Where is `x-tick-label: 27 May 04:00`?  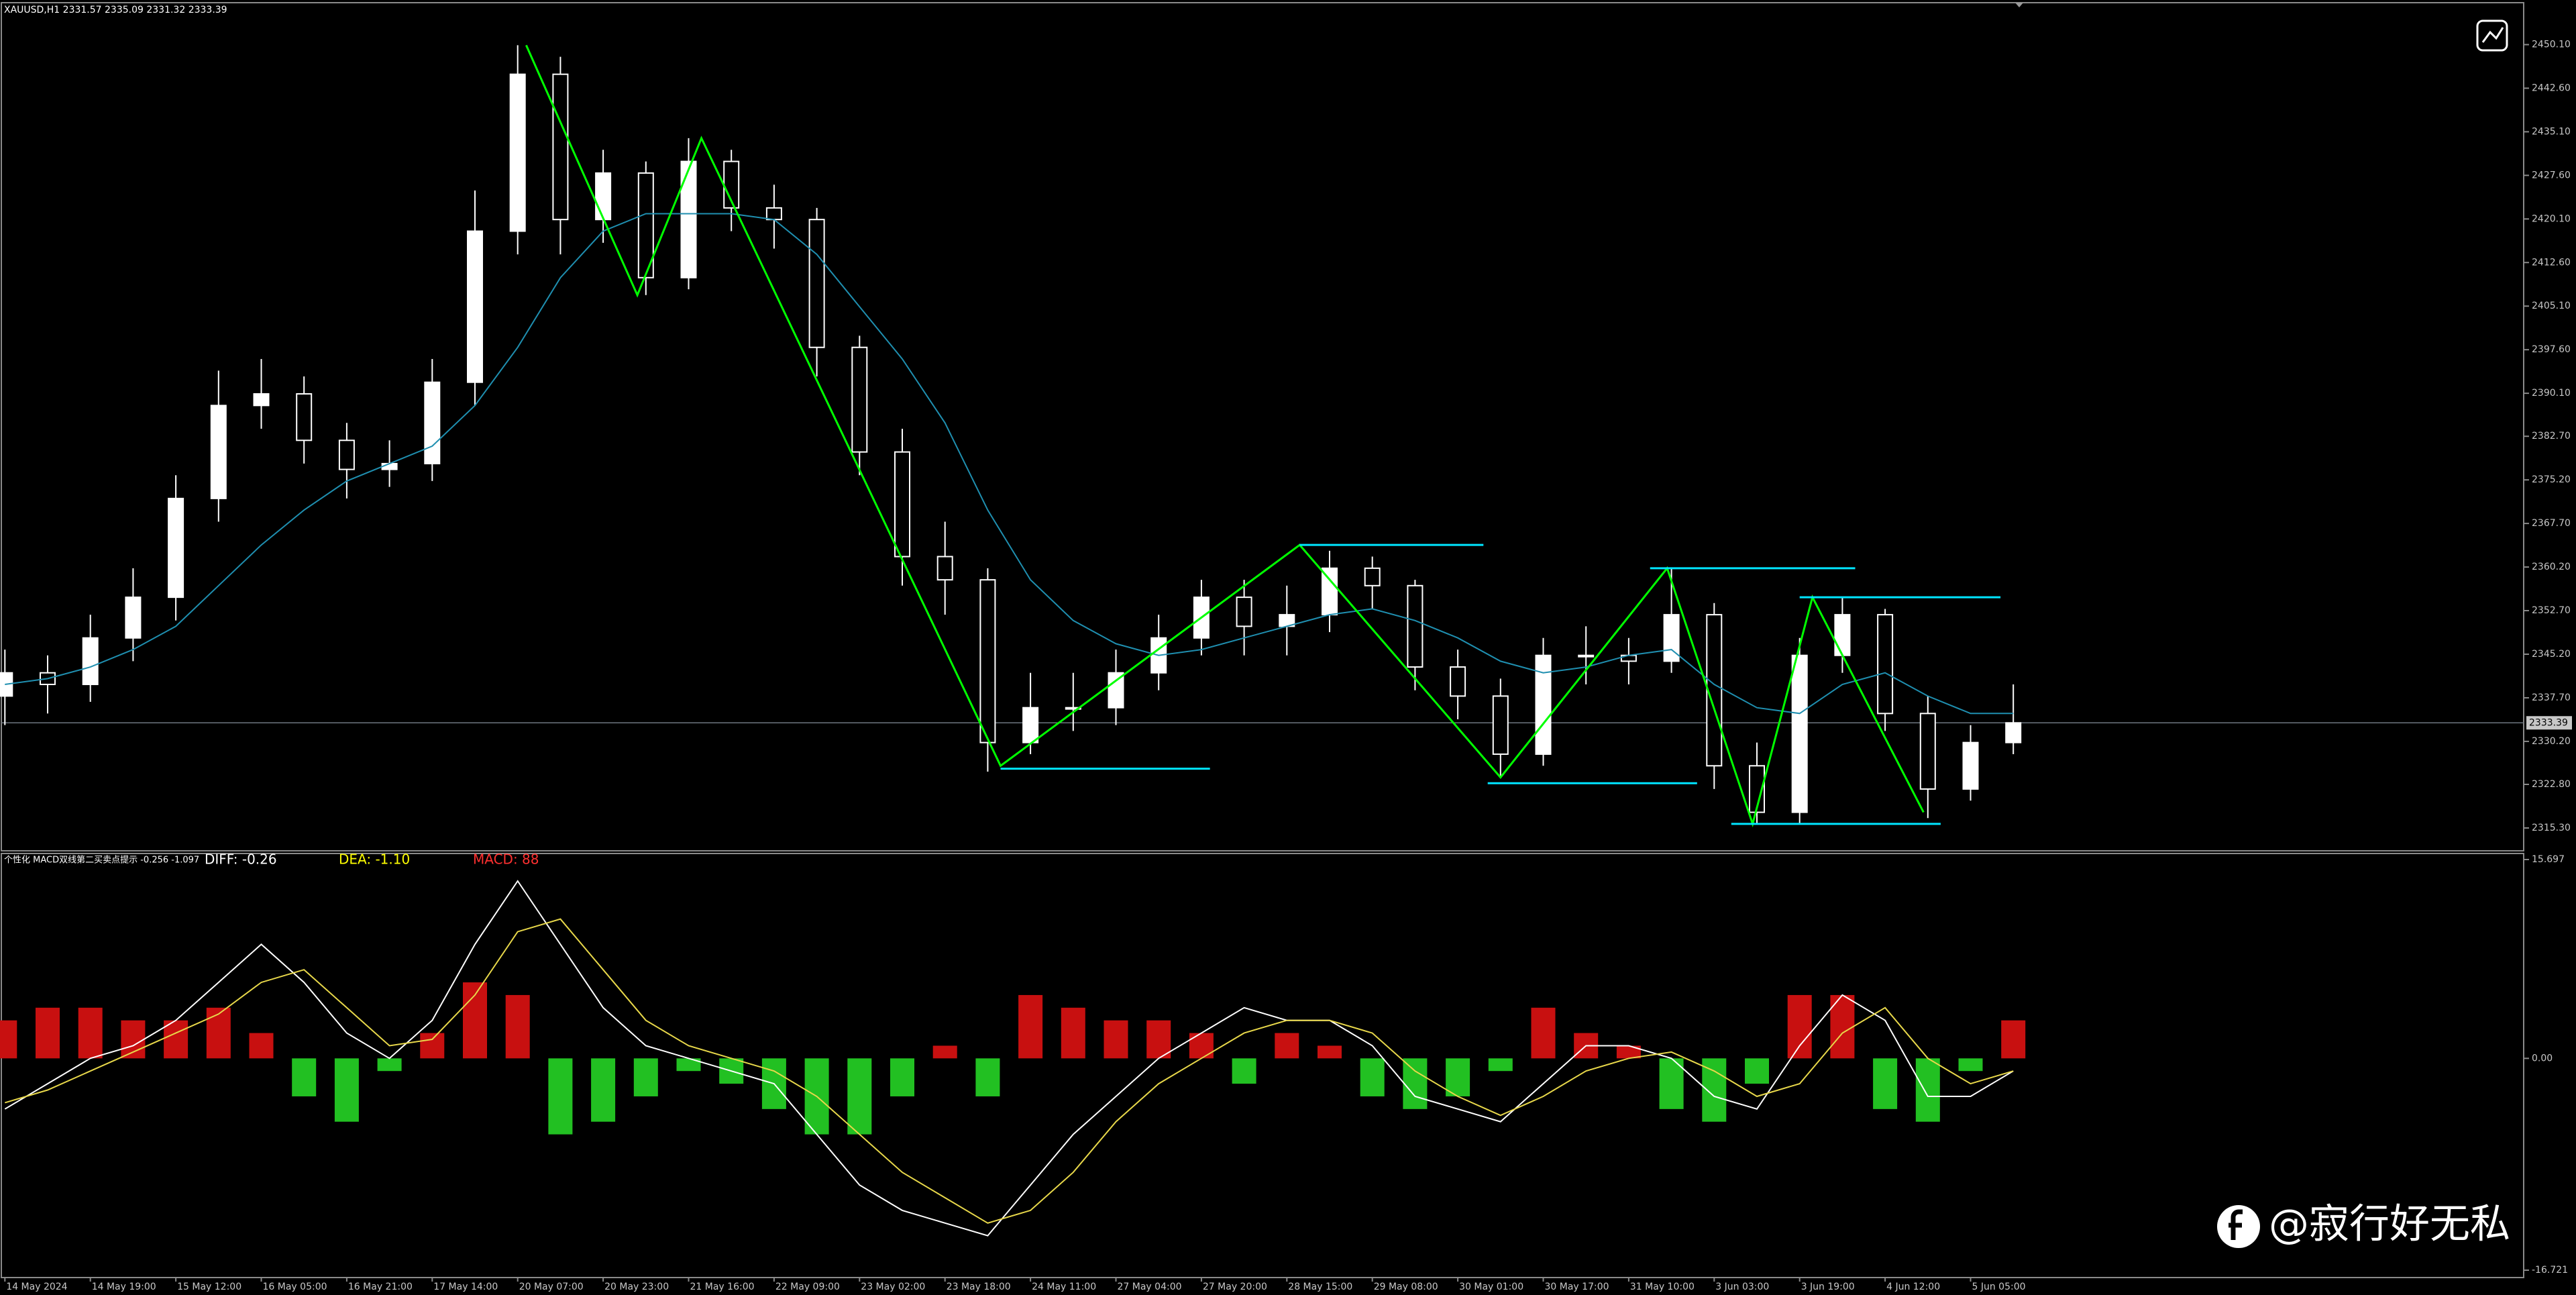 x-tick-label: 27 May 04:00 is located at coordinates (1150, 1287).